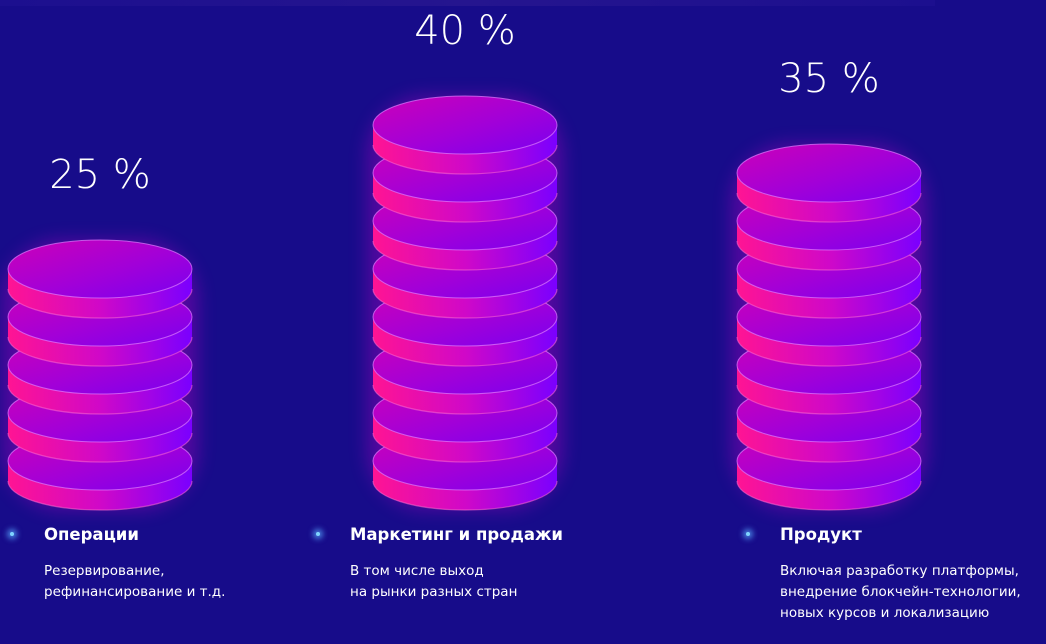 This screenshot has height=644, width=1046. What do you see at coordinates (134, 582) in the screenshot?
I see `legend-description: Резервирование, рефинансирование и т.д.` at bounding box center [134, 582].